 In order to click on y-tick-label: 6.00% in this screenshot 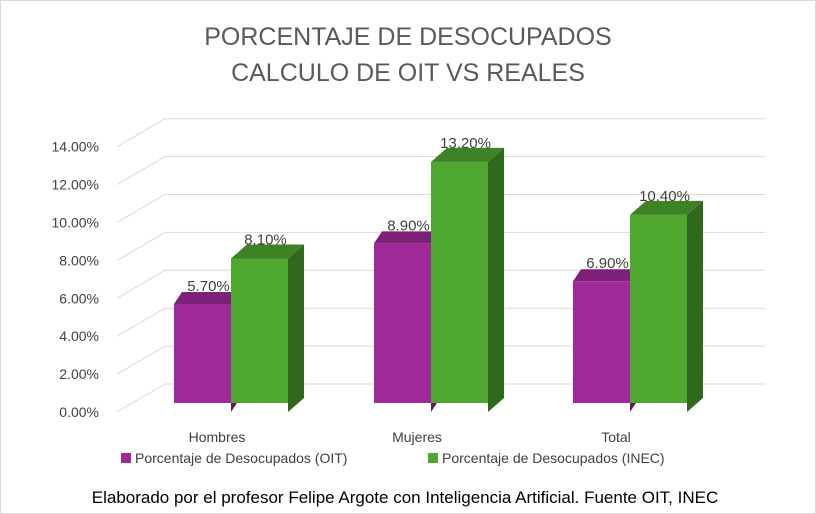, I will do `click(79, 298)`.